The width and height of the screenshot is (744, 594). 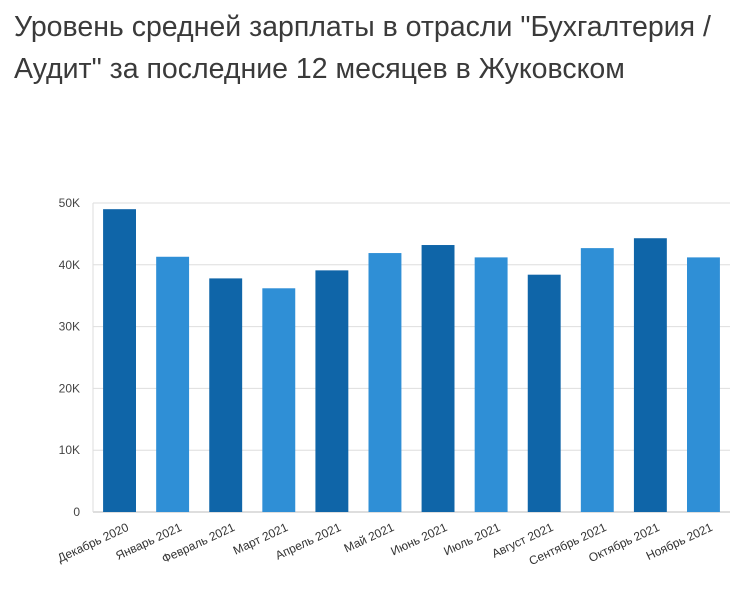 What do you see at coordinates (69, 388) in the screenshot?
I see `y-tick-label: 20K` at bounding box center [69, 388].